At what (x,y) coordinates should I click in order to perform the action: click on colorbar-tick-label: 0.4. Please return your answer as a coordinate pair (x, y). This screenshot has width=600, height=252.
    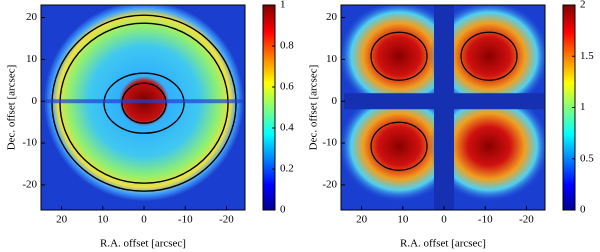
    Looking at the image, I should click on (287, 128).